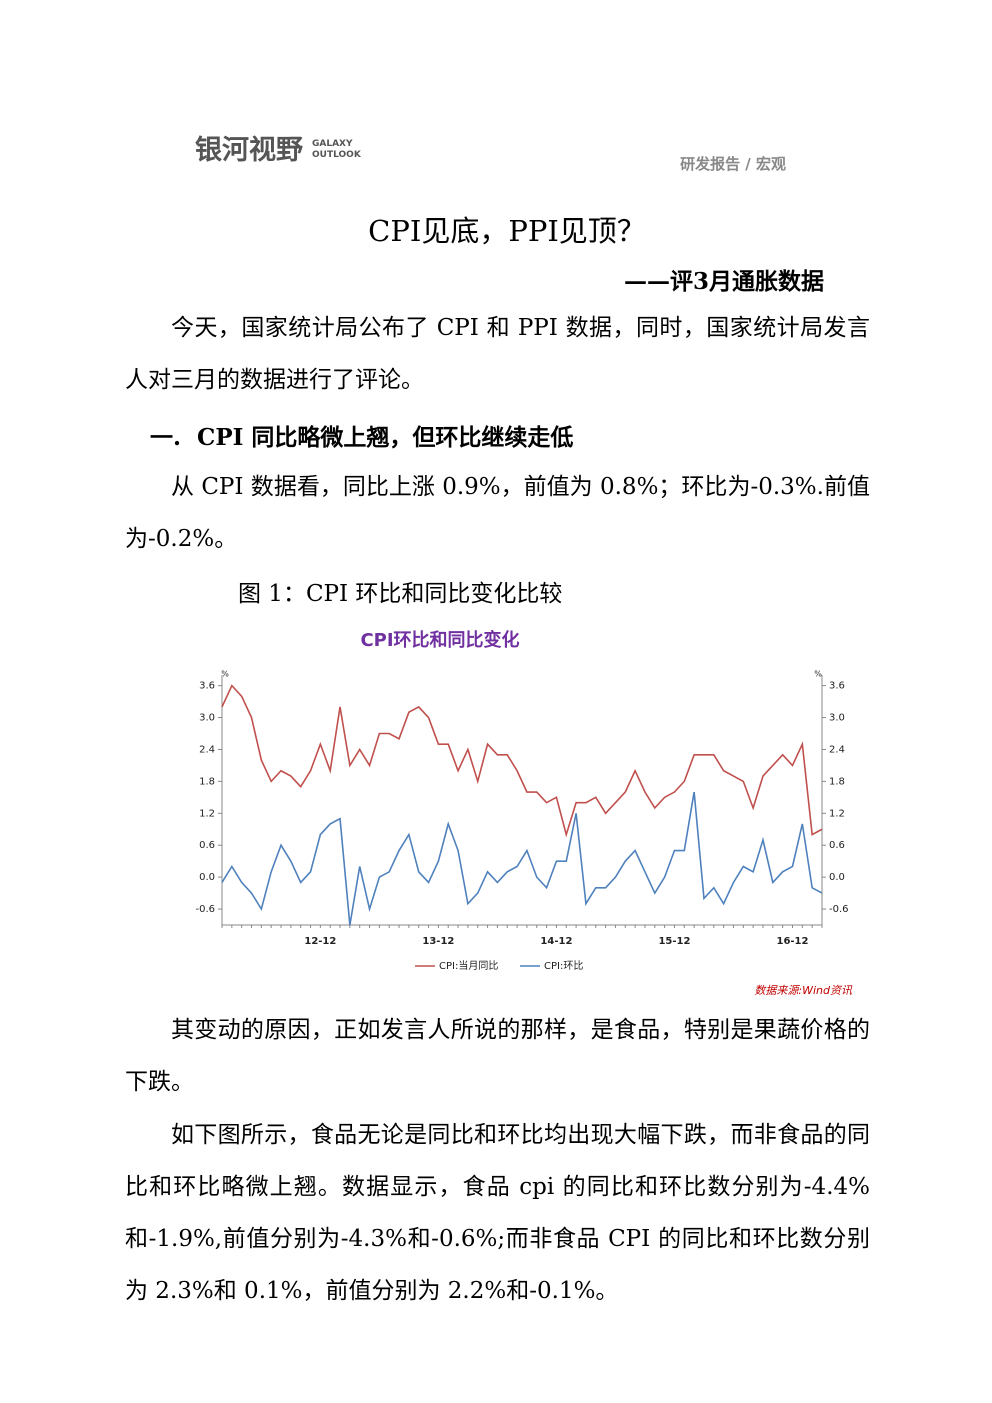 The height and width of the screenshot is (1403, 992). Describe the element at coordinates (336, 155) in the screenshot. I see `brand-en-line: OUTLOOK` at that location.